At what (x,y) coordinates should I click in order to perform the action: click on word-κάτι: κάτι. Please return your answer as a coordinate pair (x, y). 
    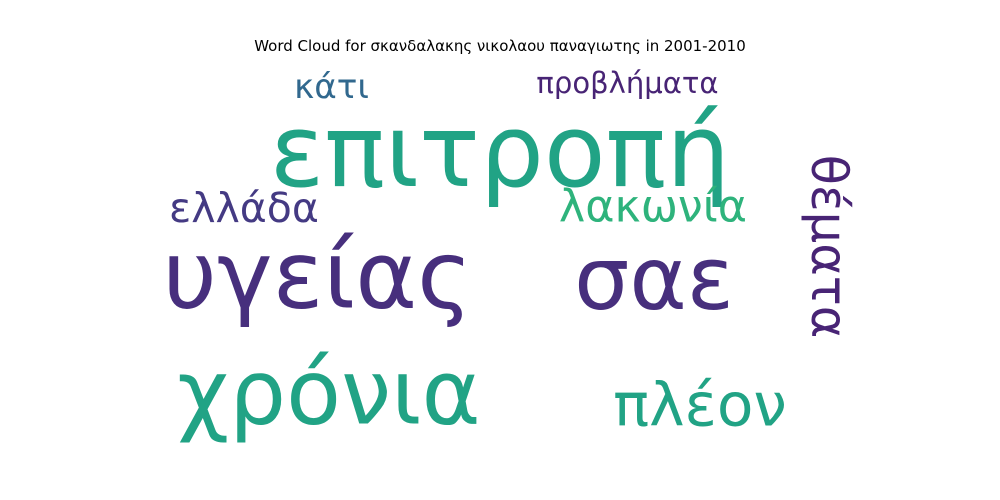
    Looking at the image, I should click on (331, 87).